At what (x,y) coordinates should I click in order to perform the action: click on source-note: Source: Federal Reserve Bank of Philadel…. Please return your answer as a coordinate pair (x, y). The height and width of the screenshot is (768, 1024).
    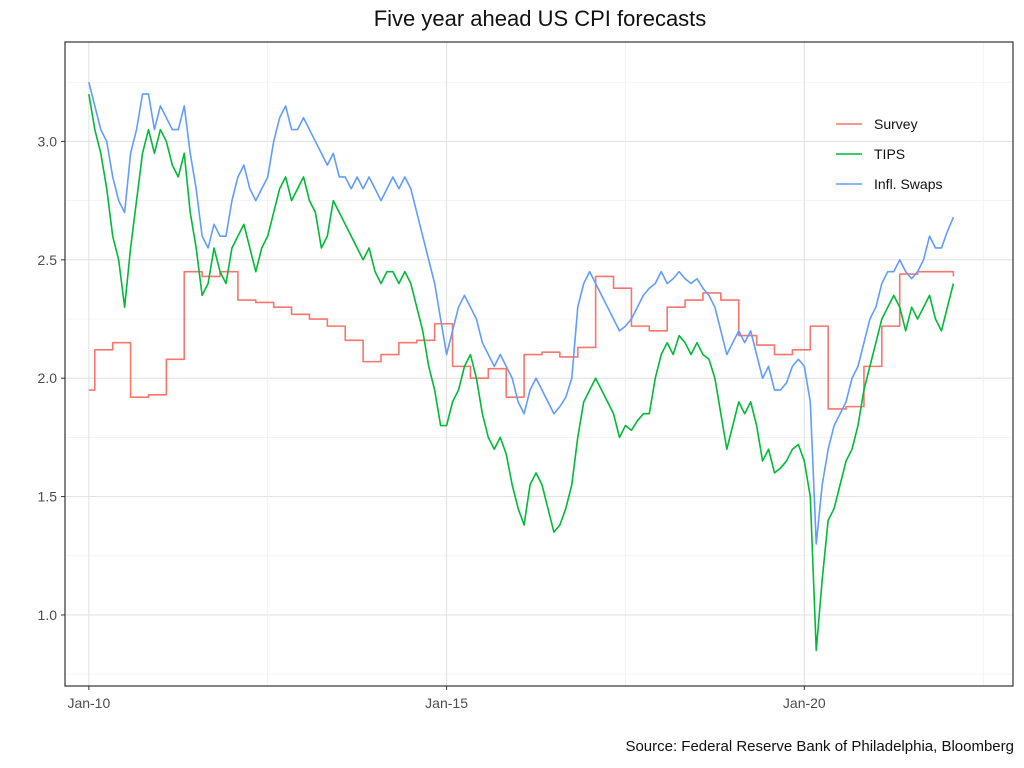
    Looking at the image, I should click on (819, 746).